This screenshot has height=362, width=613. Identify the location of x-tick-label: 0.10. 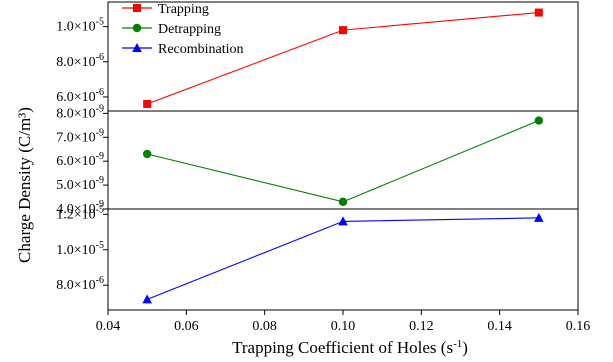
(343, 326).